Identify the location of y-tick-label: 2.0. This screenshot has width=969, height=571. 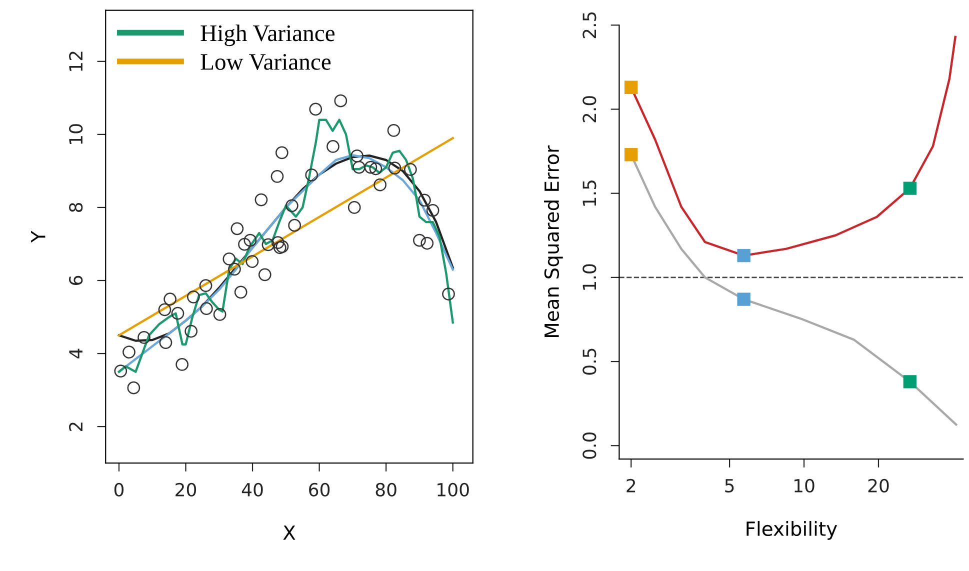
(589, 109).